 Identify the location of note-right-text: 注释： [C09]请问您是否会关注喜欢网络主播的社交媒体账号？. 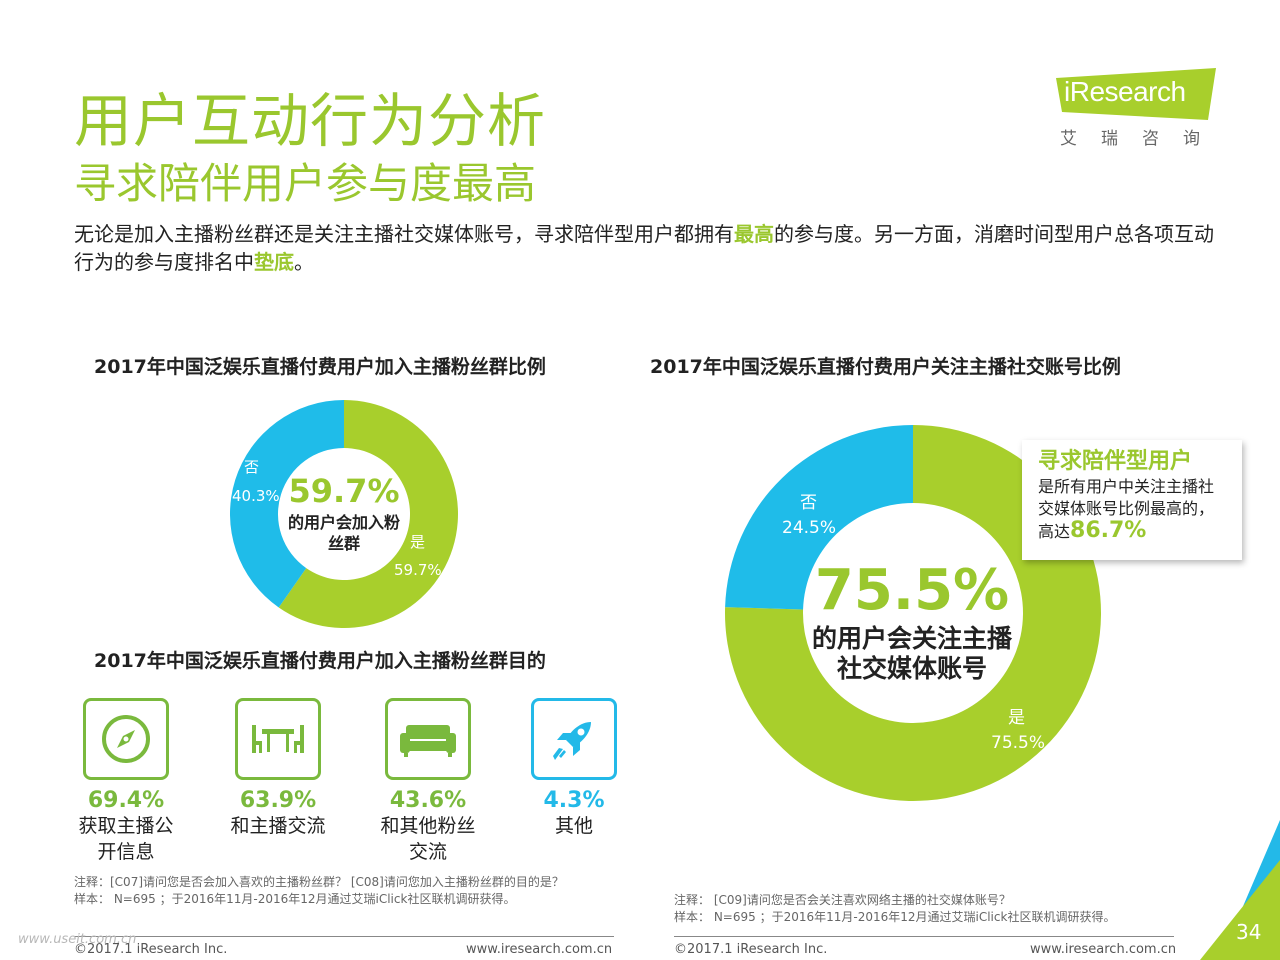
(842, 900).